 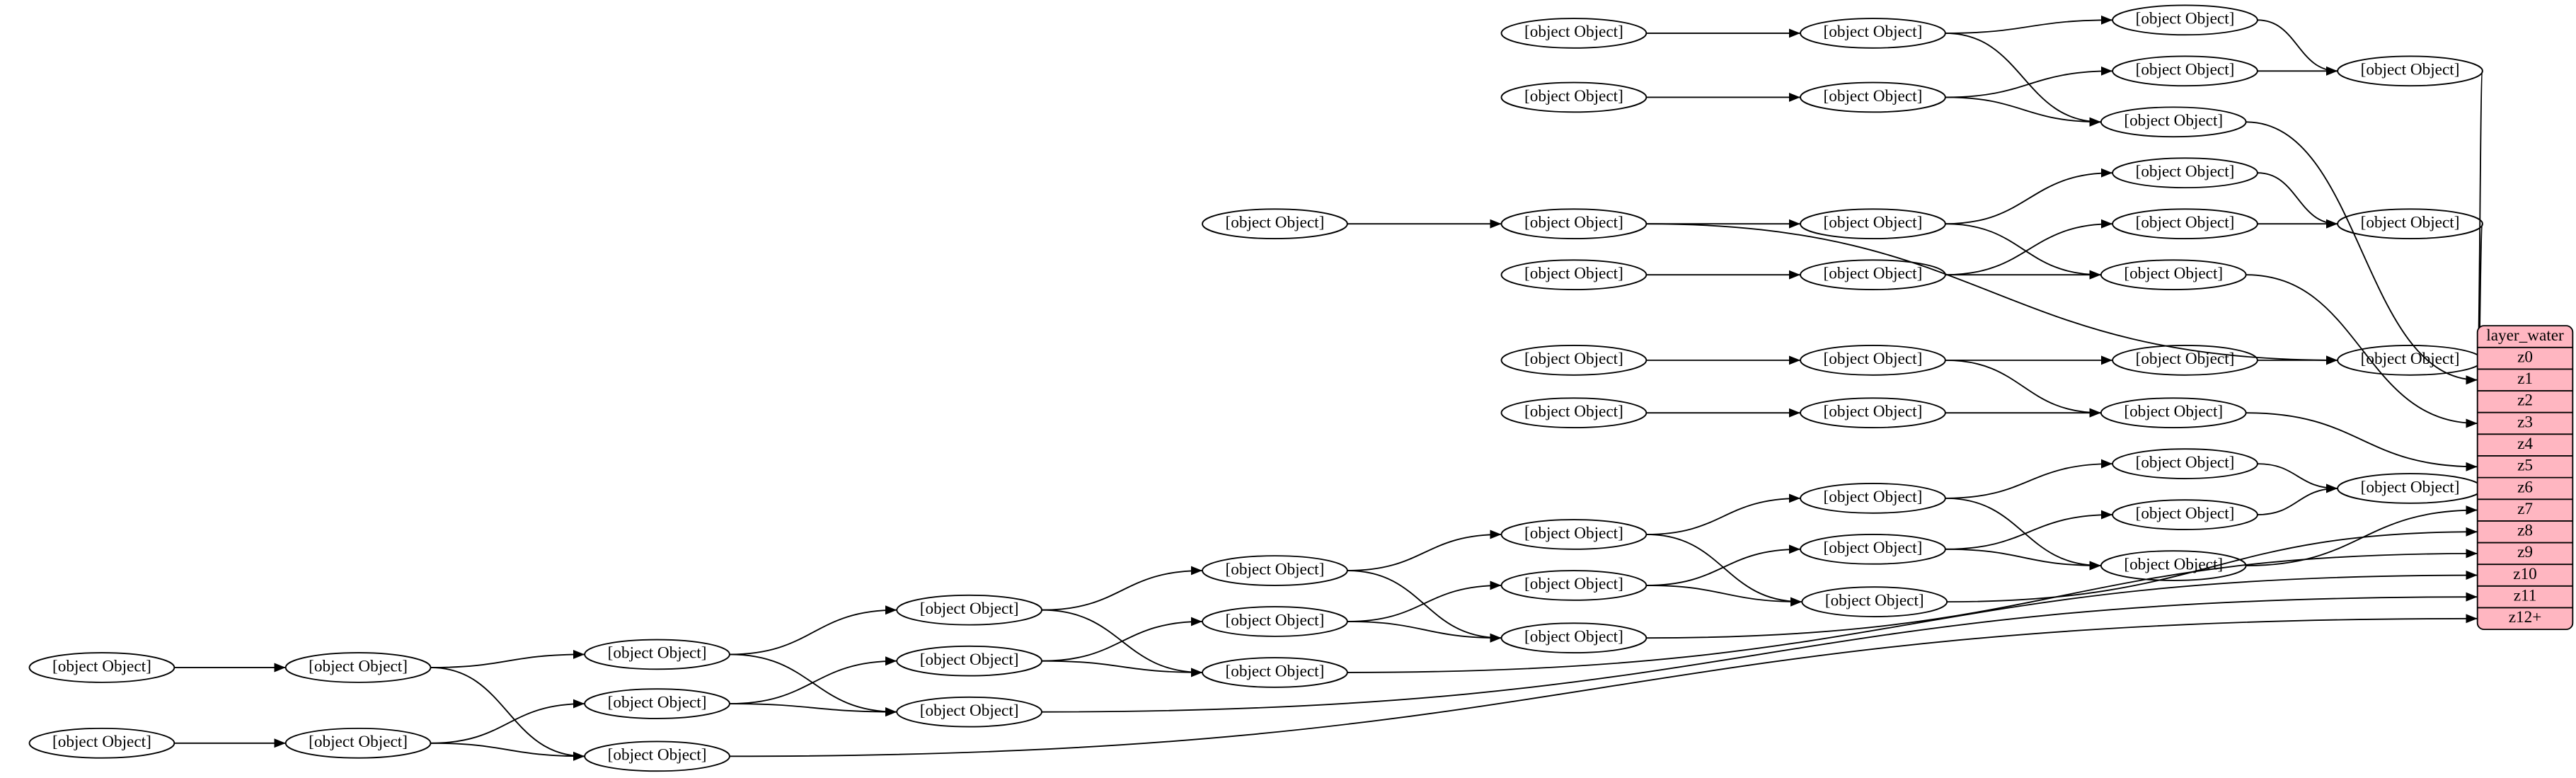 What do you see at coordinates (2525, 357) in the screenshot?
I see `record-field: z0` at bounding box center [2525, 357].